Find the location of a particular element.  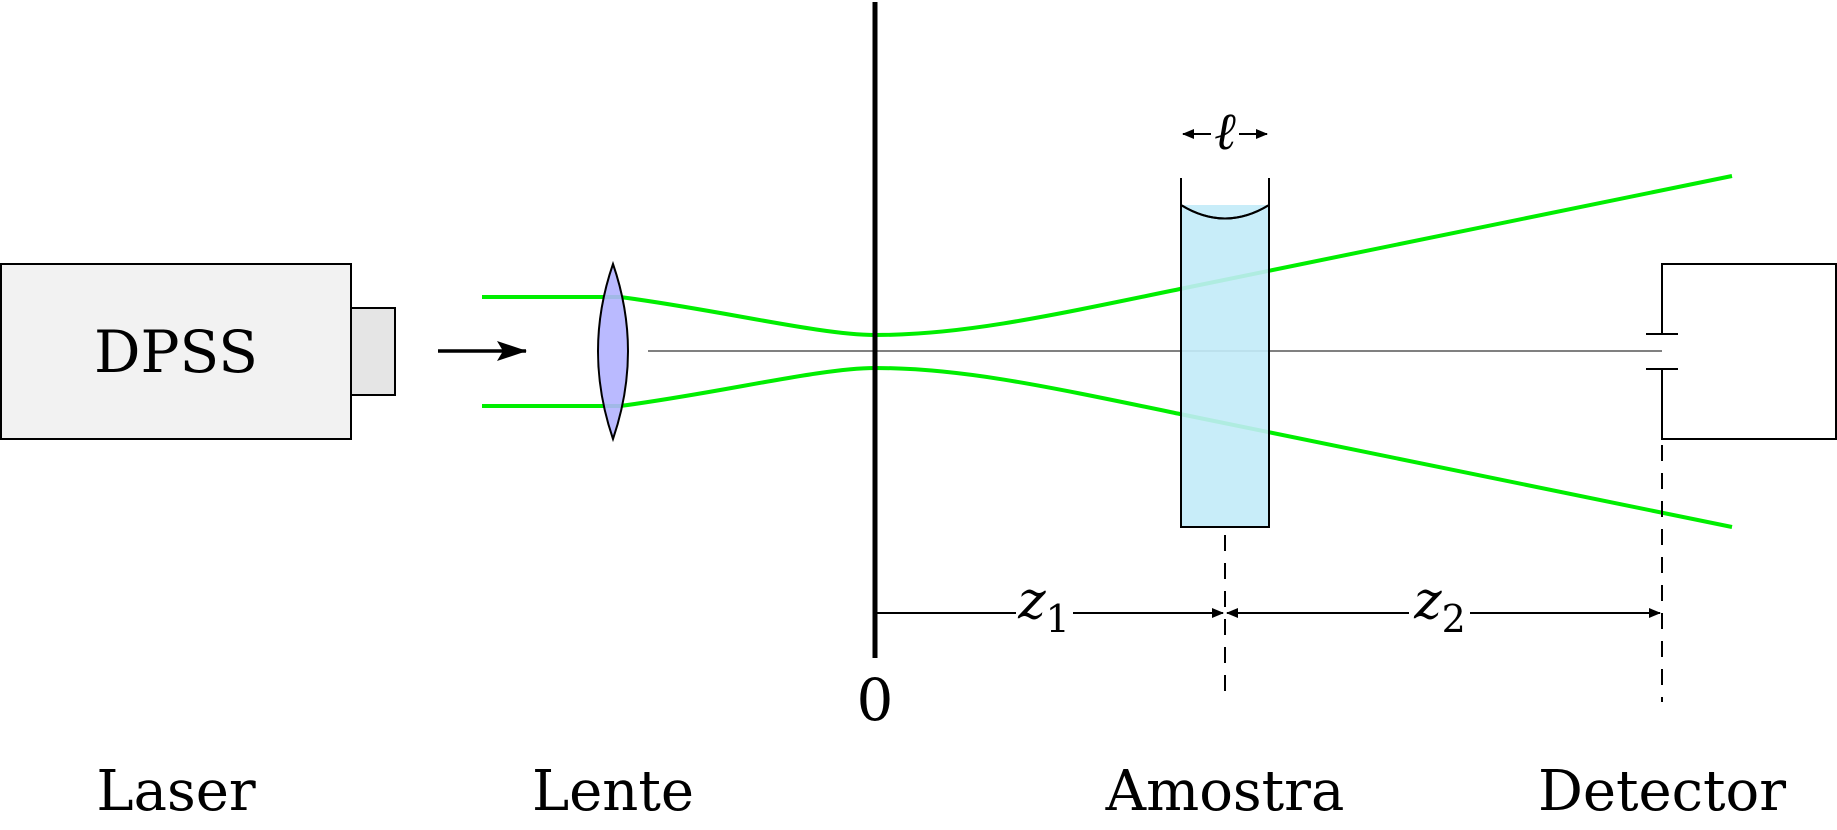

detector-body is located at coordinates (1749, 351).